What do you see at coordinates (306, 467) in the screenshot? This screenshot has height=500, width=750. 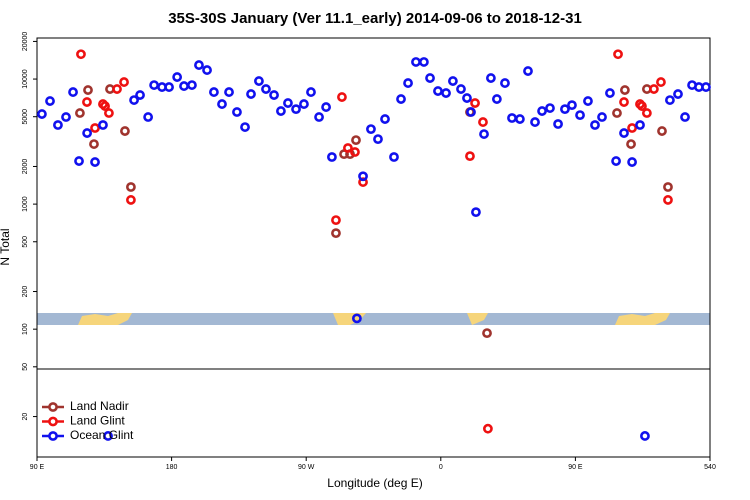 I see `x-tick-label: 90 W` at bounding box center [306, 467].